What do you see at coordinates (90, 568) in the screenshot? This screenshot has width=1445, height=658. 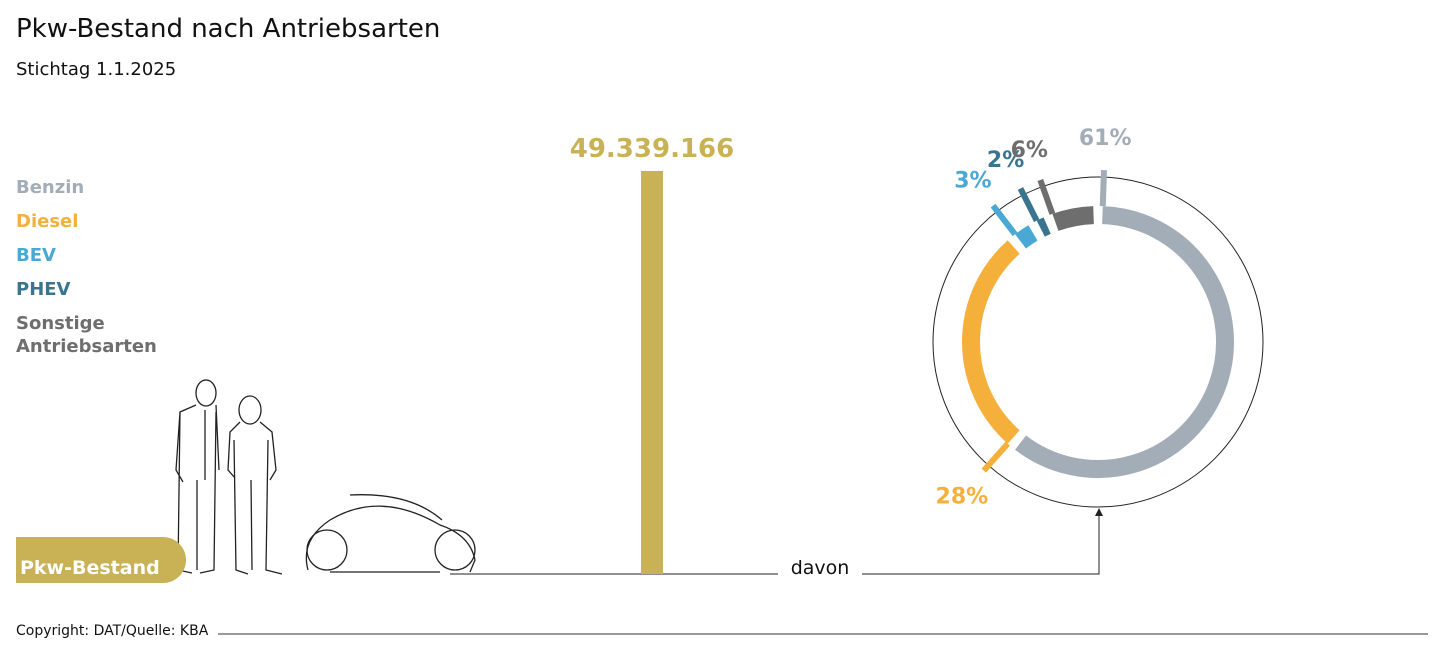 I see `total-label: Pkw-Bestand` at bounding box center [90, 568].